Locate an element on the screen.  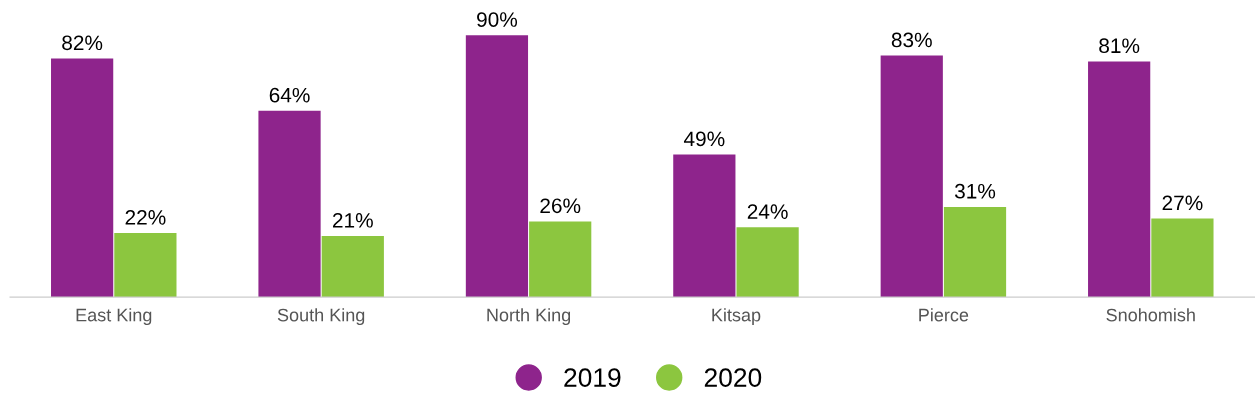
data-label: 82% is located at coordinates (82, 43).